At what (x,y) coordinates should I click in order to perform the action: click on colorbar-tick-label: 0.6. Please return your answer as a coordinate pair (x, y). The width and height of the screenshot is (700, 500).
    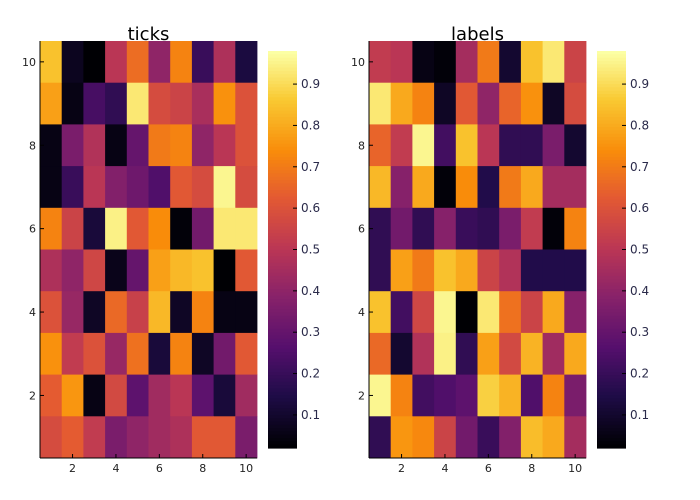
    Looking at the image, I should click on (639, 208).